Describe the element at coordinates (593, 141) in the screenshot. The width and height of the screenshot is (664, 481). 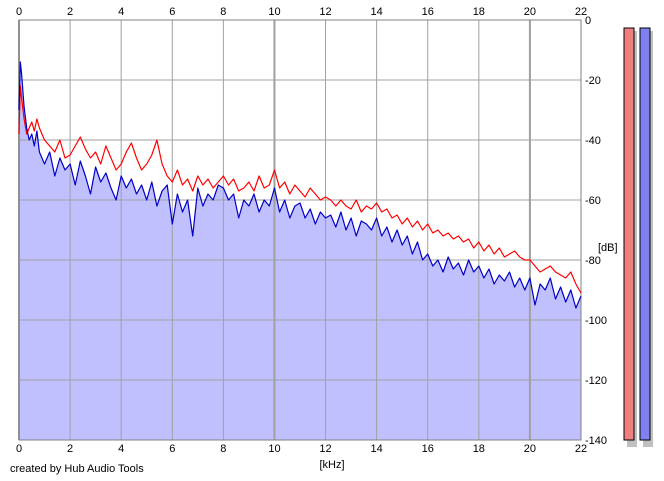
I see `y-tick-label: -40` at that location.